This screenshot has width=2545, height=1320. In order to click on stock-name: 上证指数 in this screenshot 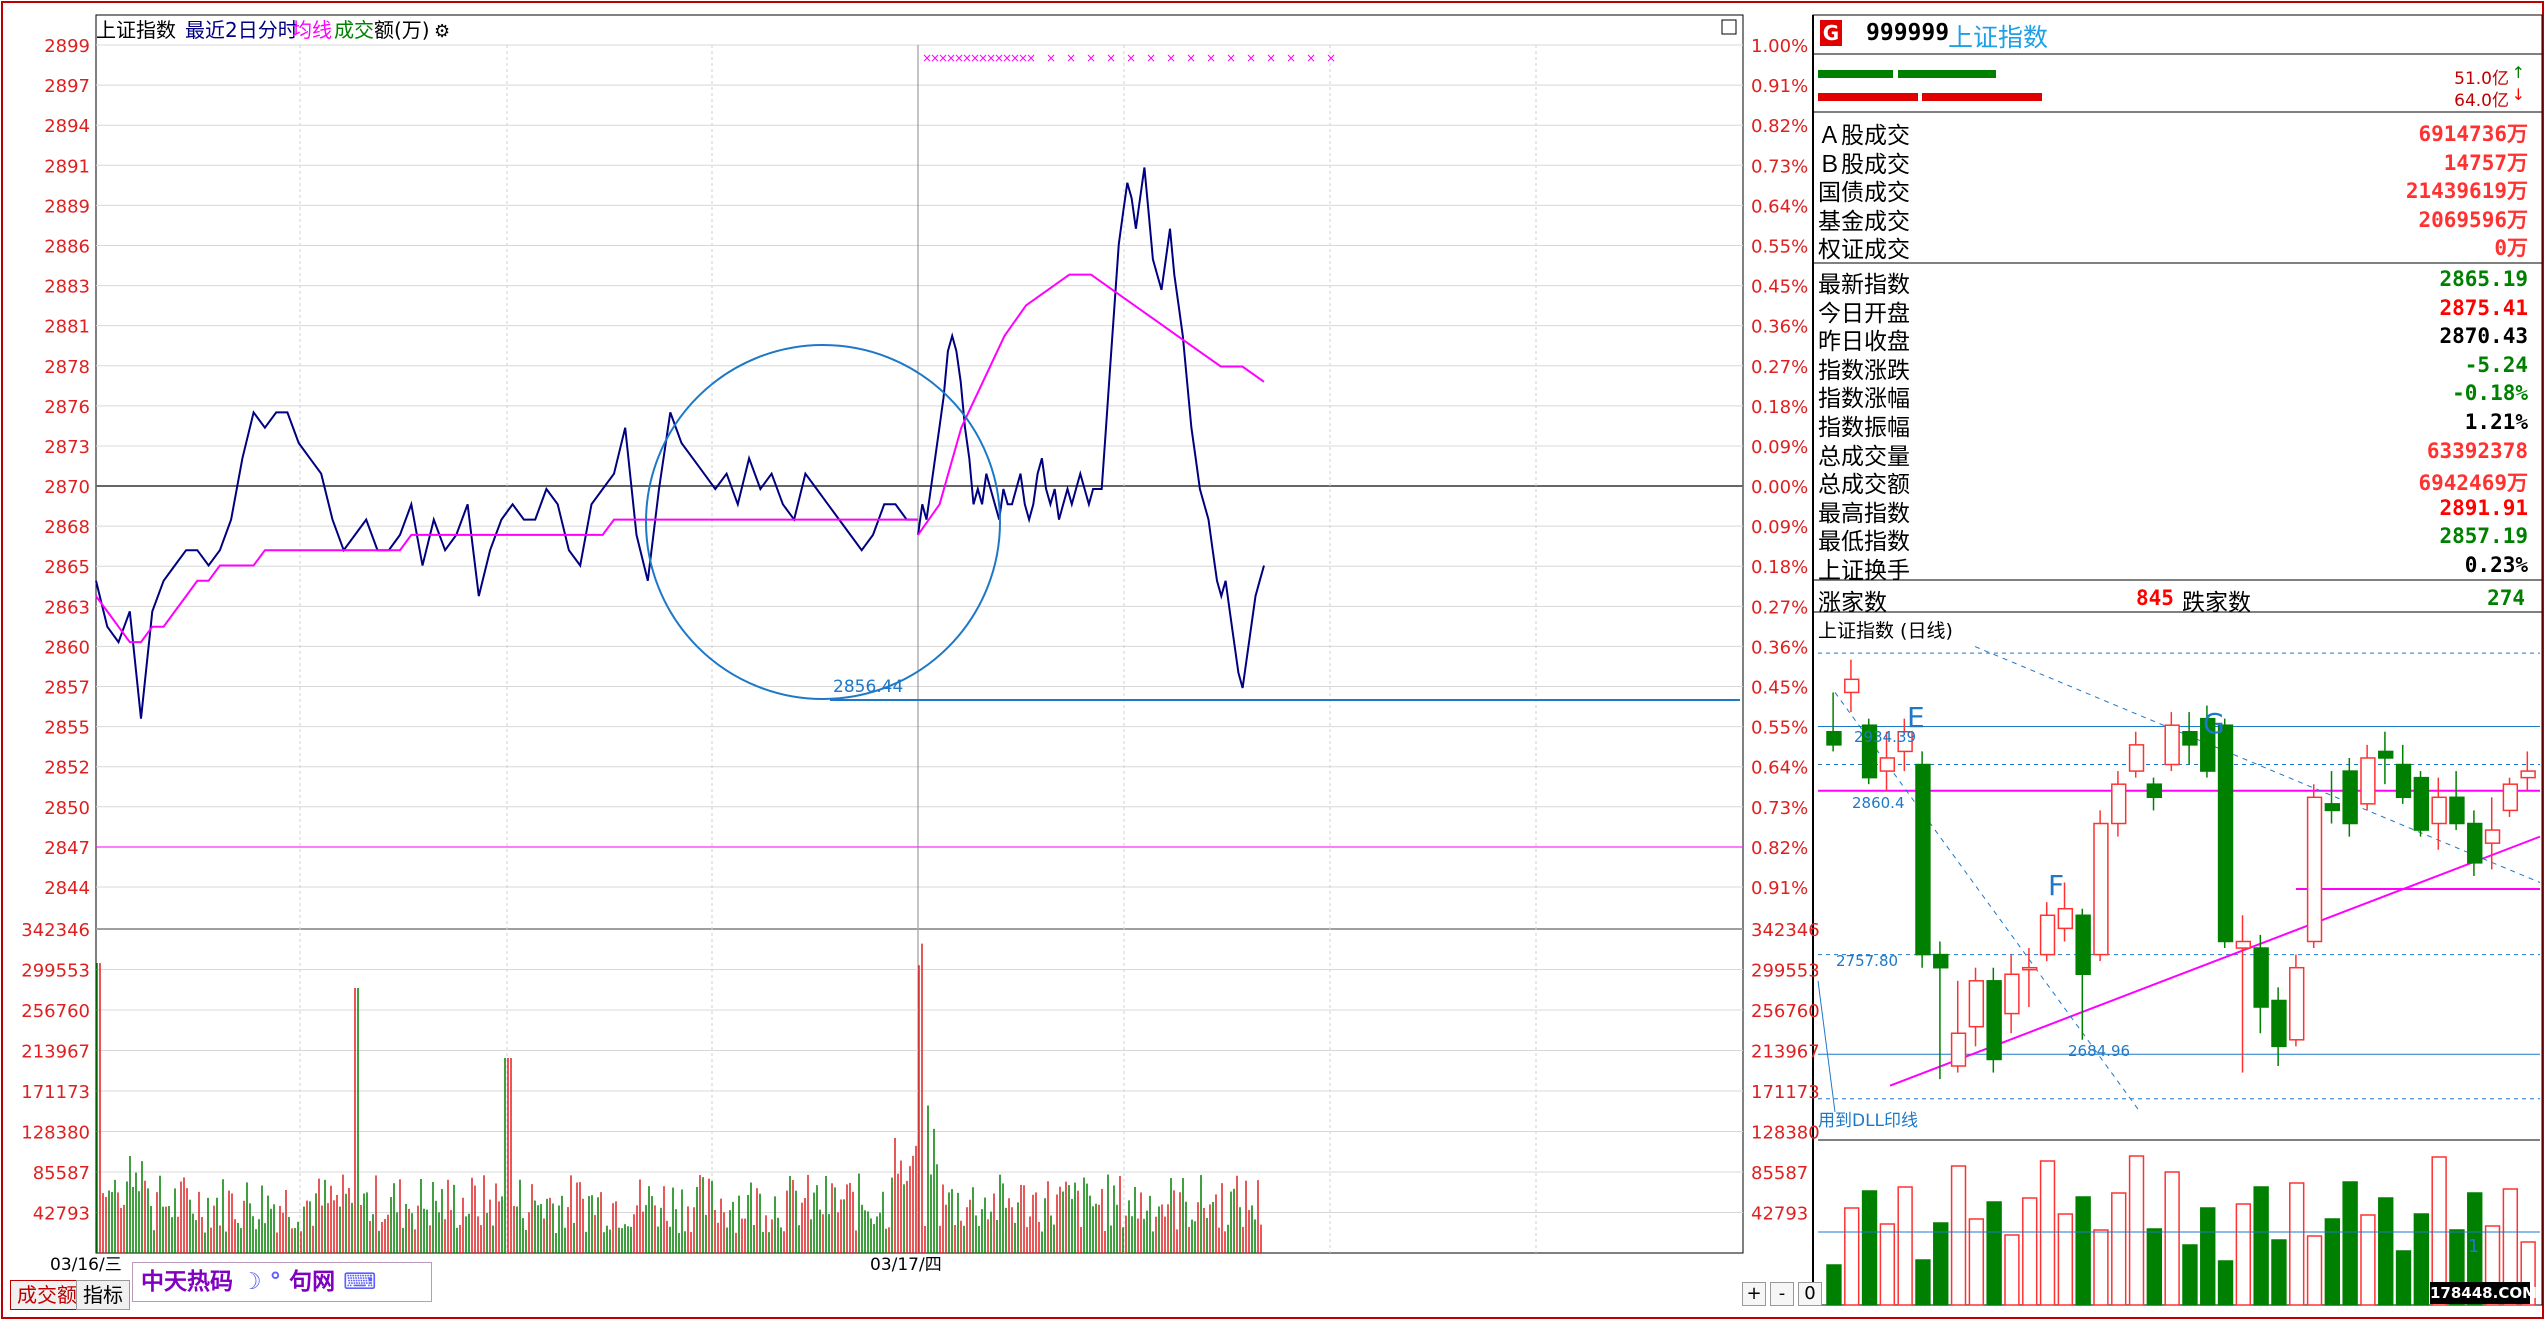, I will do `click(1998, 37)`.